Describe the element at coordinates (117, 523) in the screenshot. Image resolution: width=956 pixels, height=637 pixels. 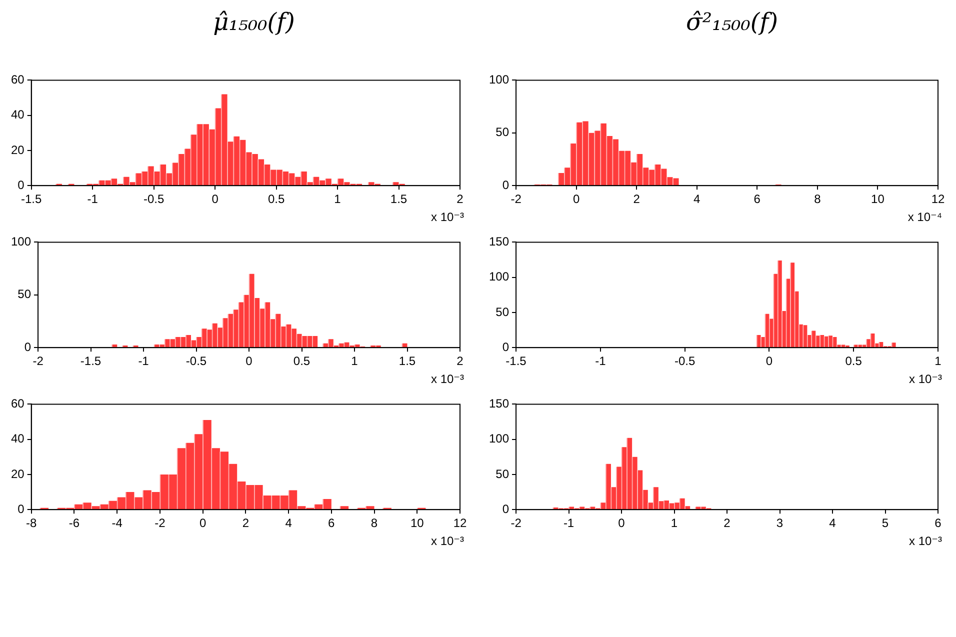
I see `x-tick-label: -4` at that location.